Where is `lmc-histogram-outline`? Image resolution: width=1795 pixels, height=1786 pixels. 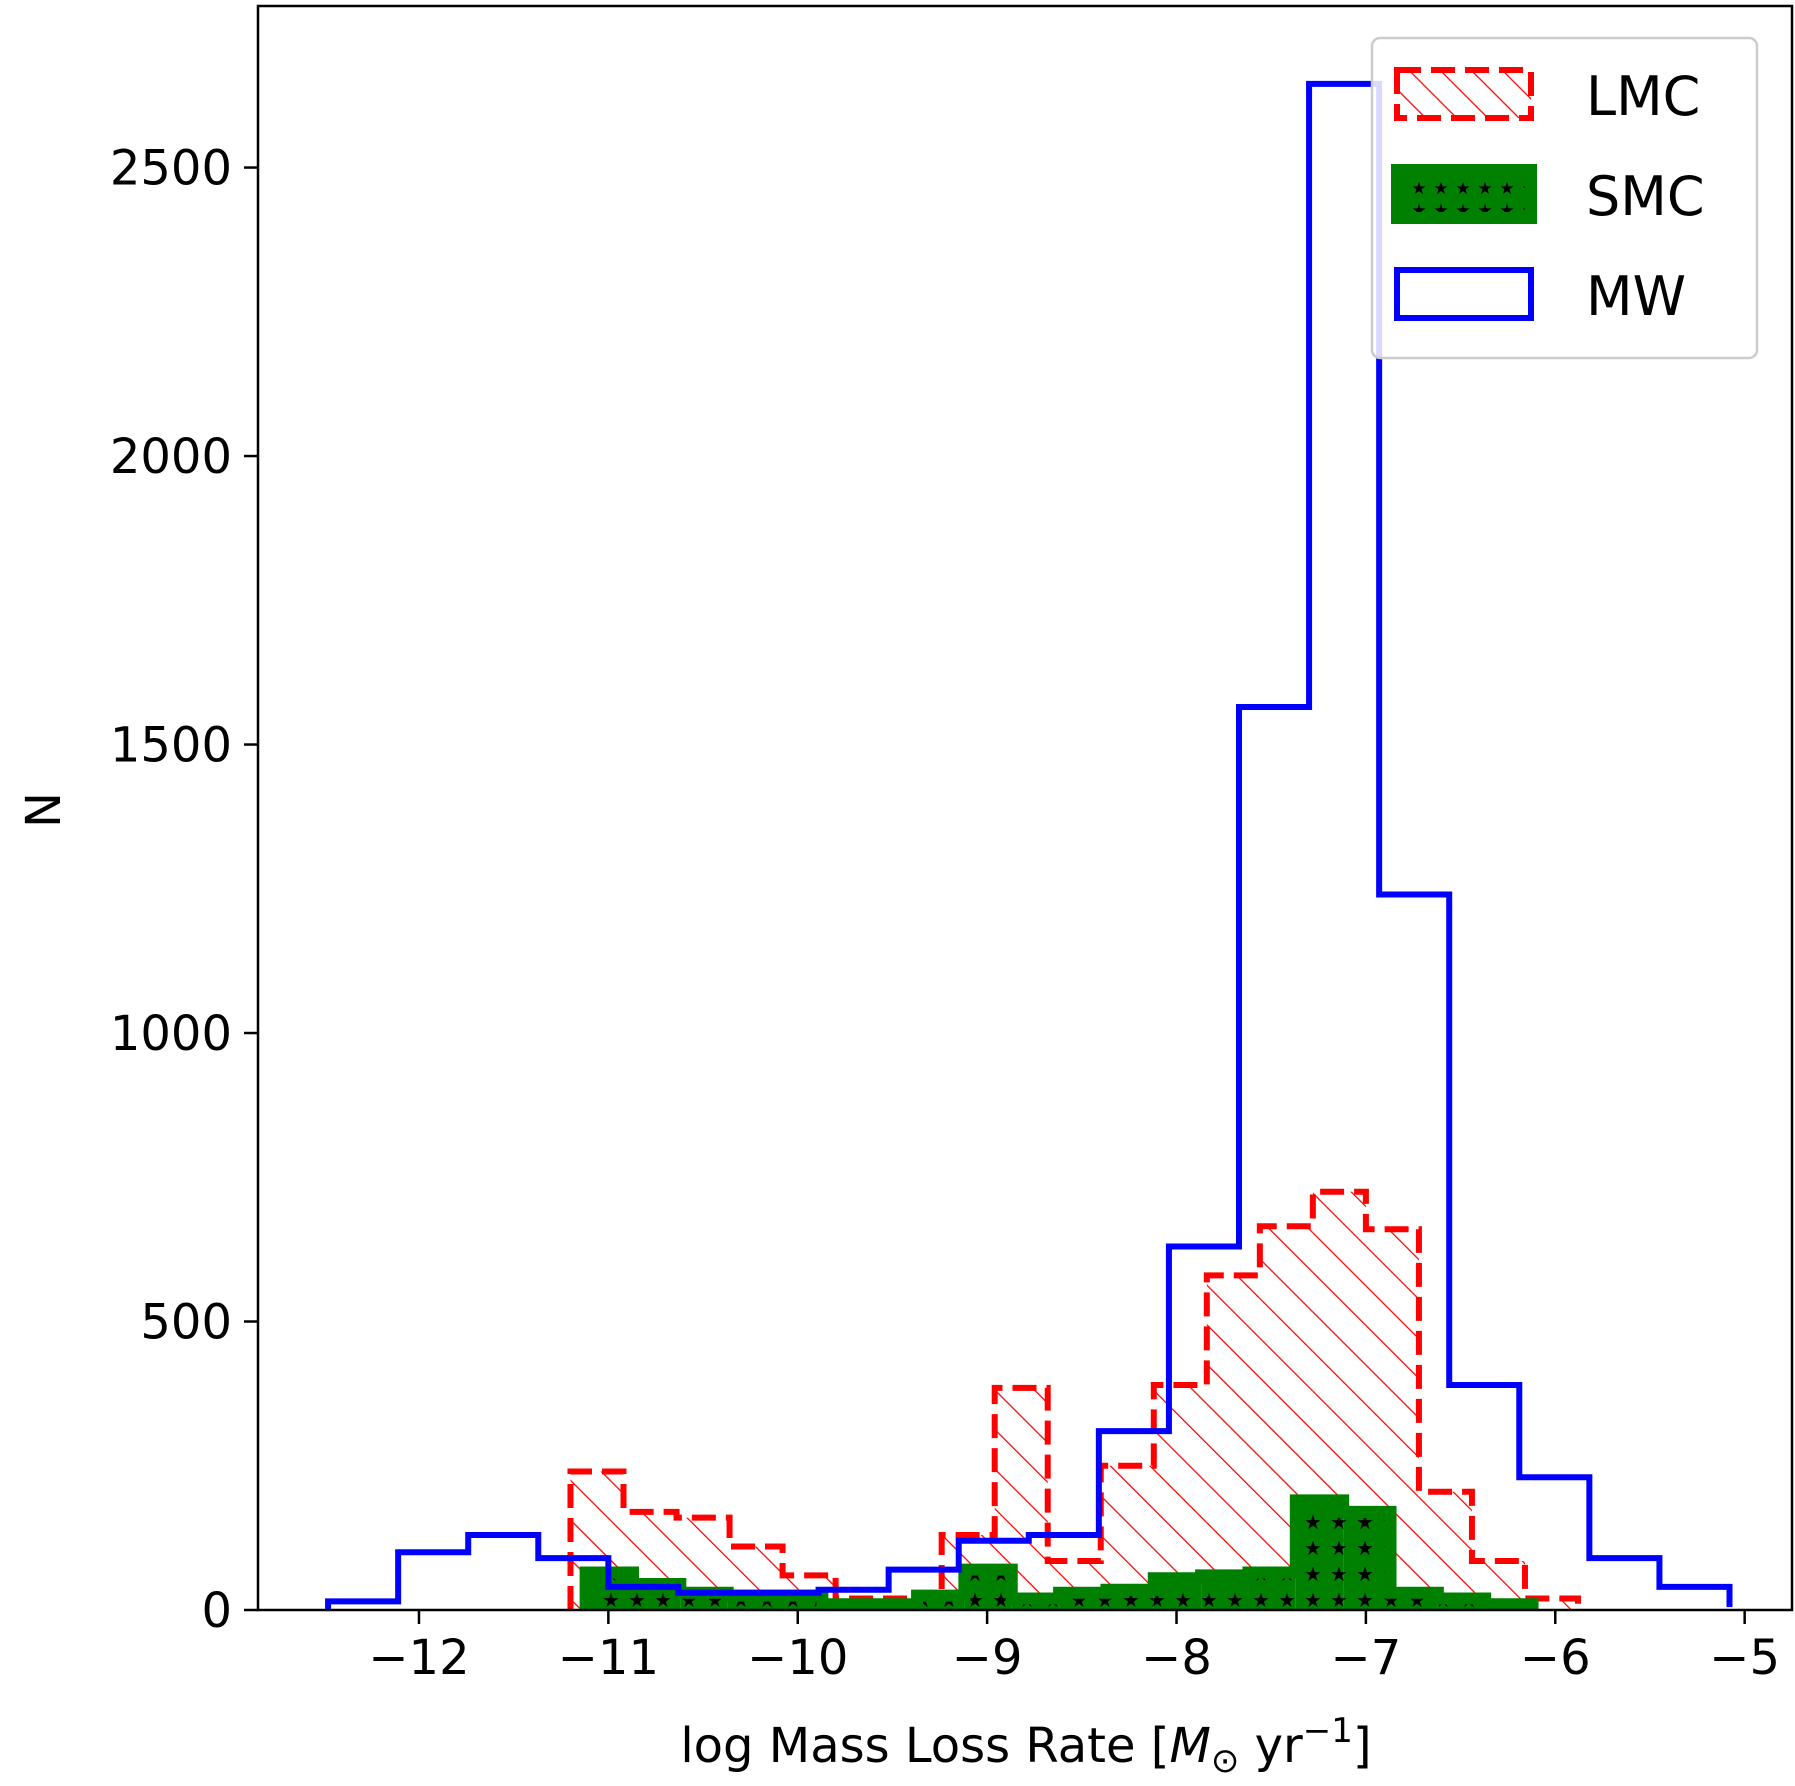
lmc-histogram-outline is located at coordinates (1074, 1399).